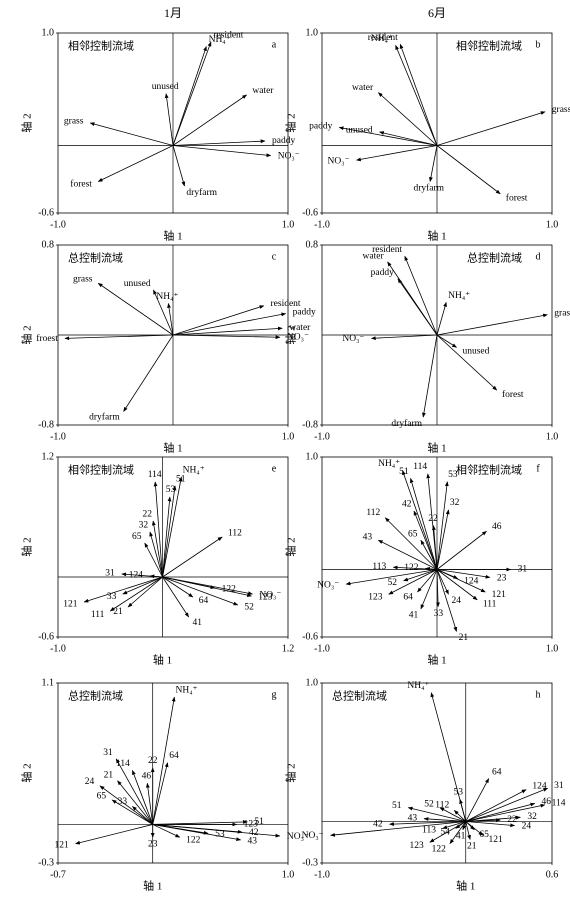  Describe the element at coordinates (153, 844) in the screenshot. I see `vector-label: 23` at that location.